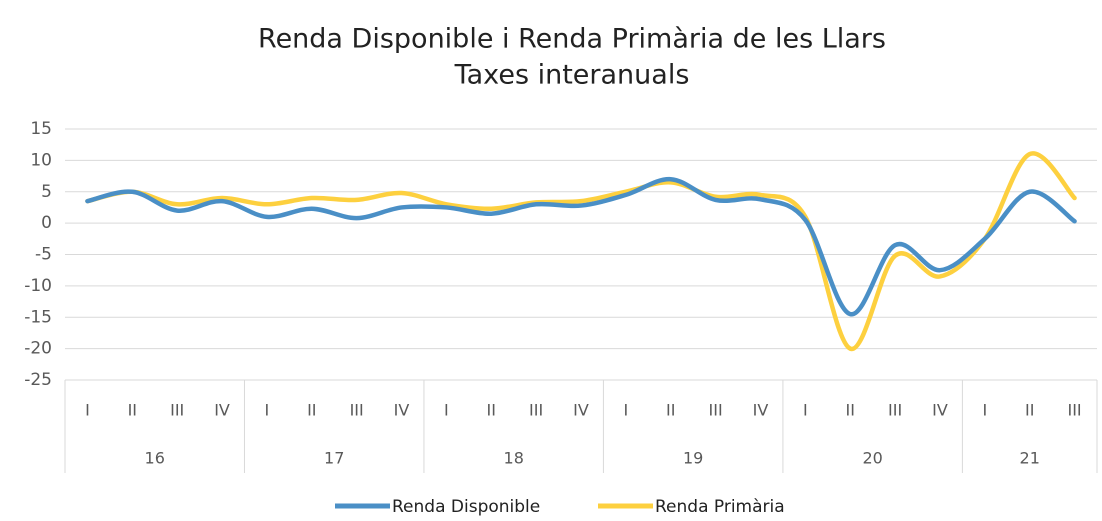 The width and height of the screenshot is (1102, 521). Describe the element at coordinates (38, 286) in the screenshot. I see `y-tick-label: -10` at that location.